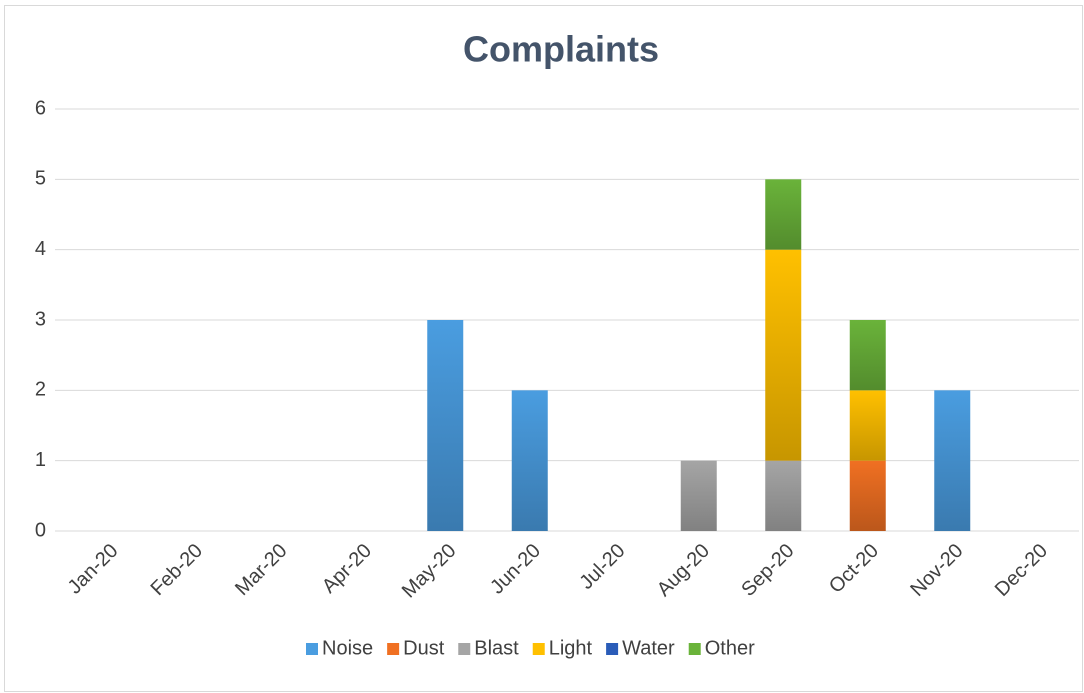 Image resolution: width=1084 pixels, height=693 pixels. I want to click on legend-label: Light, so click(571, 648).